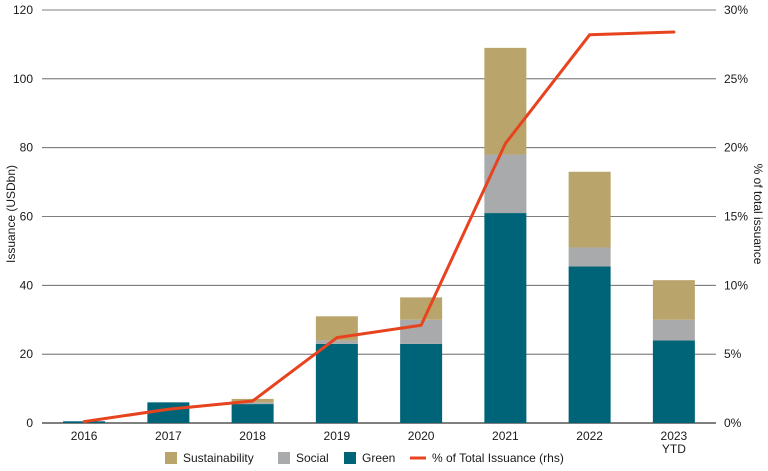 The image size is (768, 471). What do you see at coordinates (168, 436) in the screenshot?
I see `x-tick-label: 2017` at bounding box center [168, 436].